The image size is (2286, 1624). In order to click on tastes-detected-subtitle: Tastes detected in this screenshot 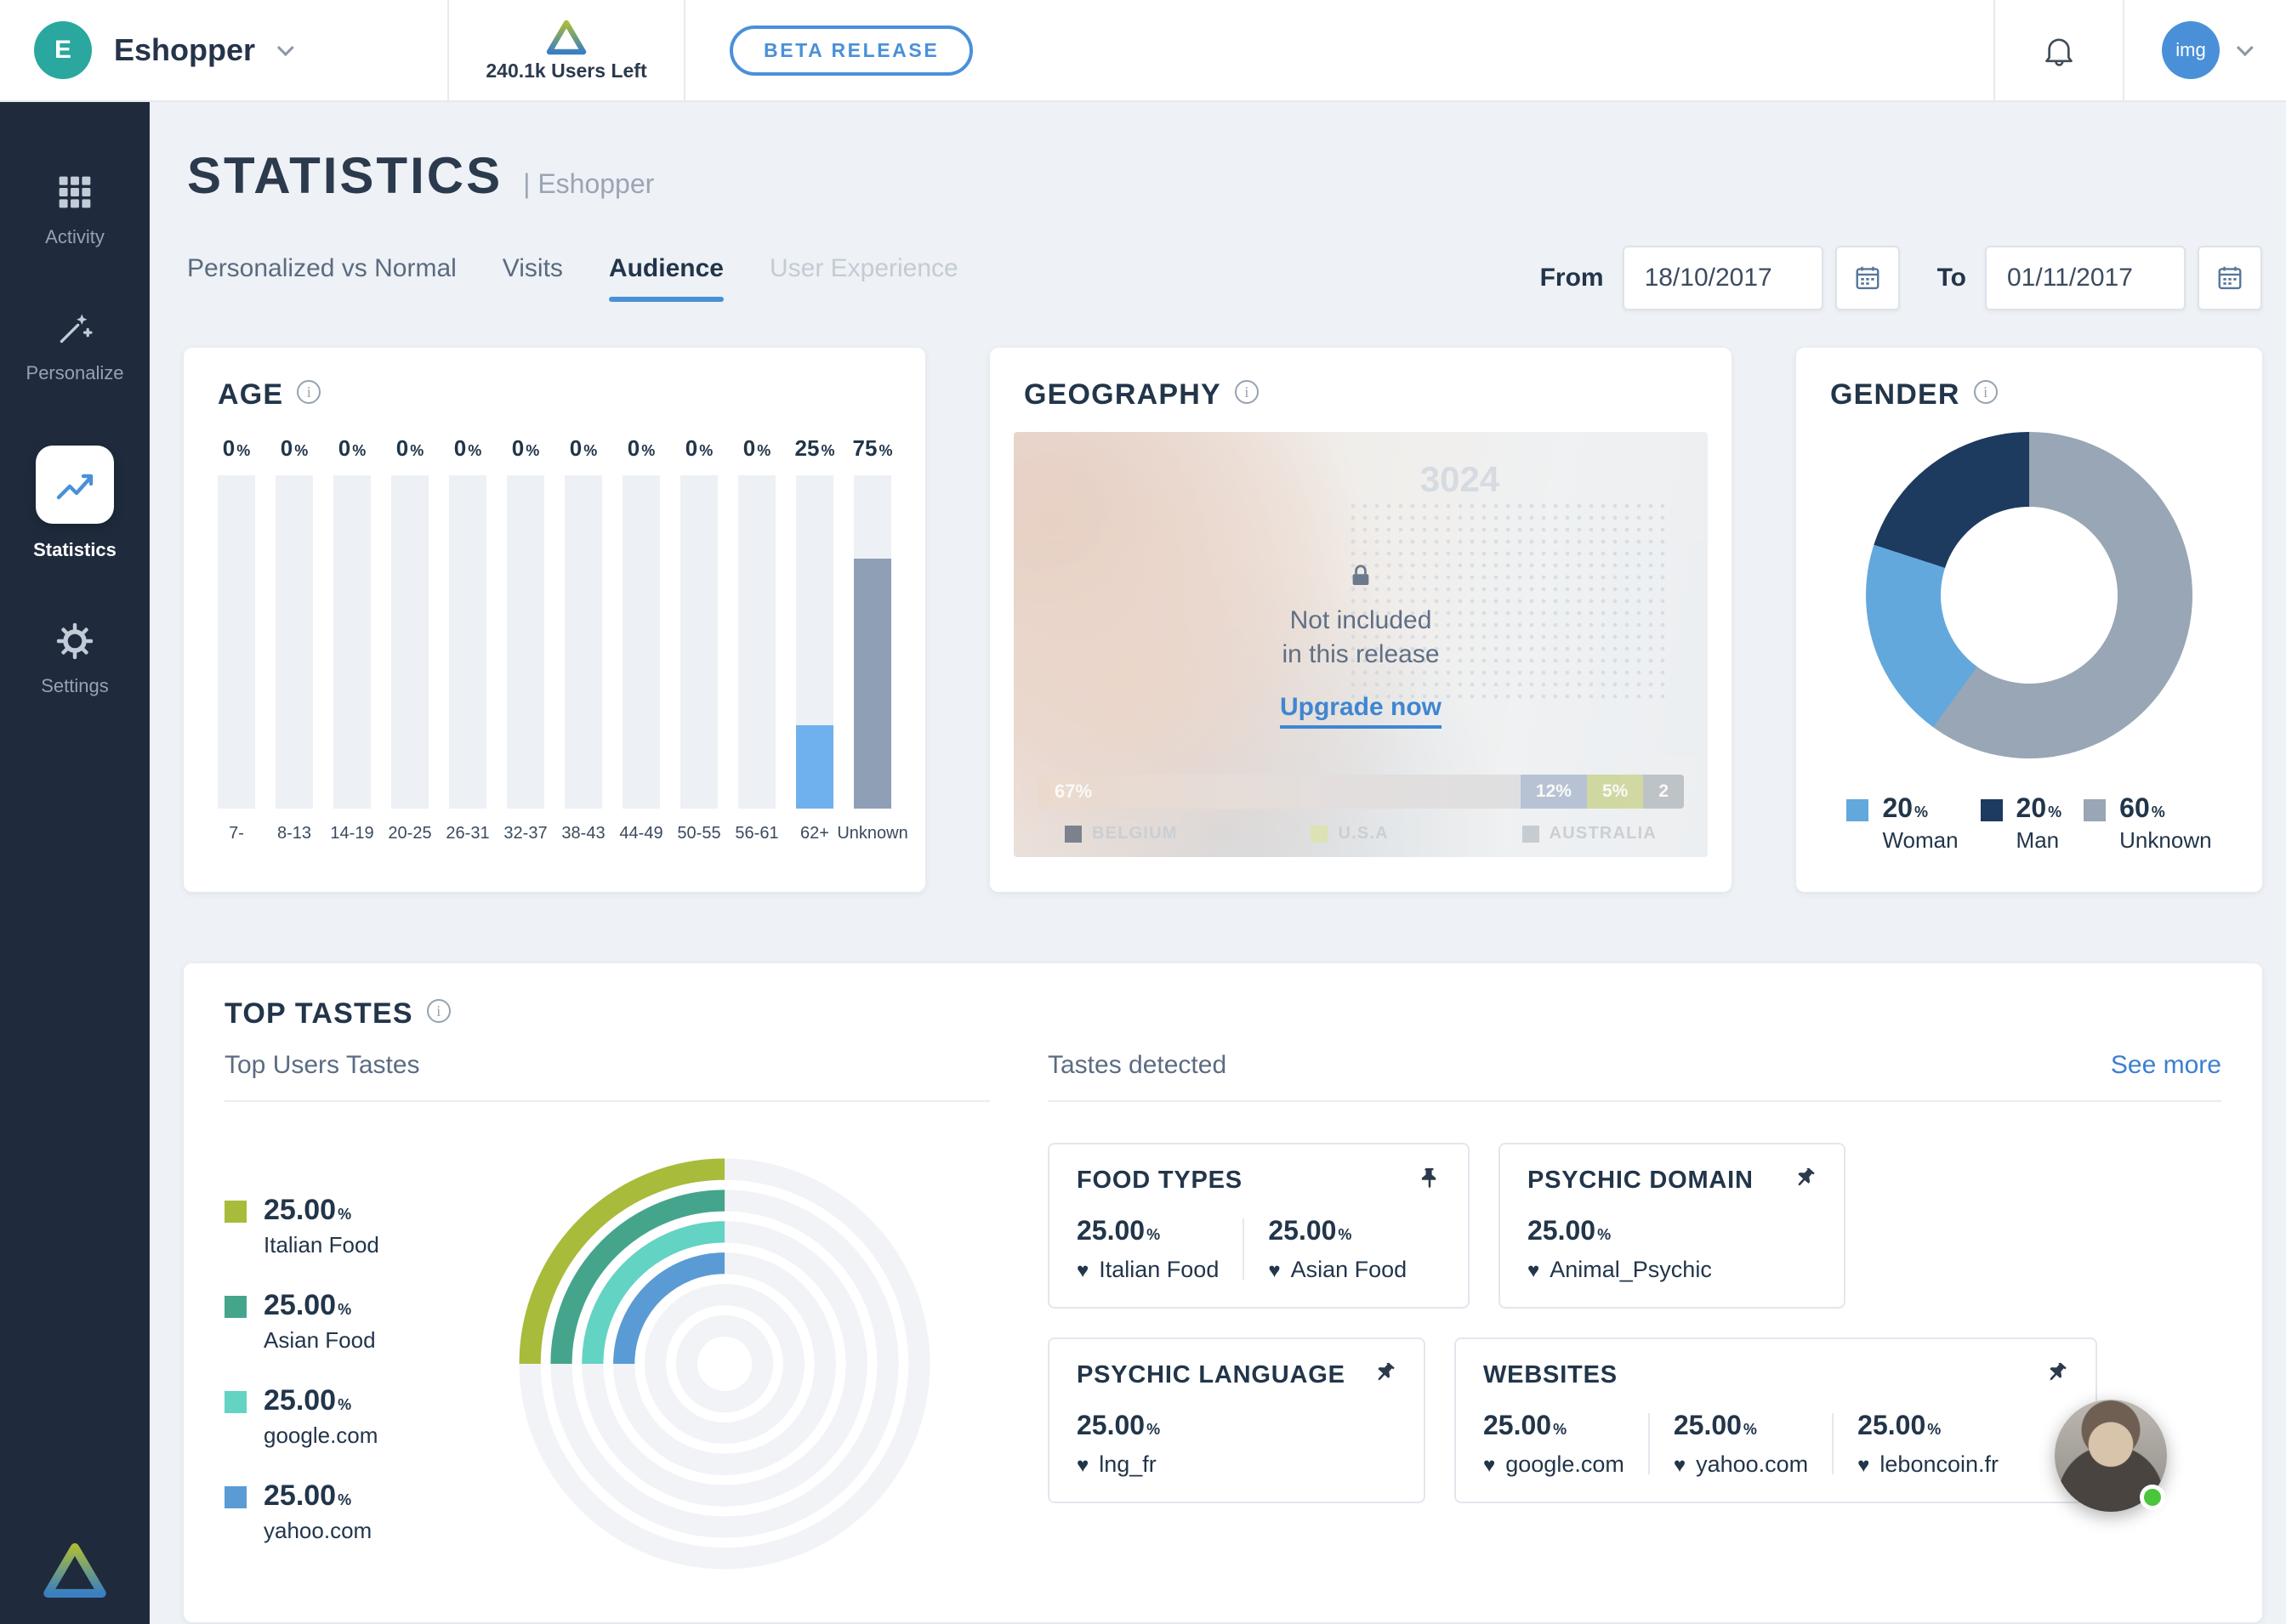, I will do `click(1137, 1065)`.